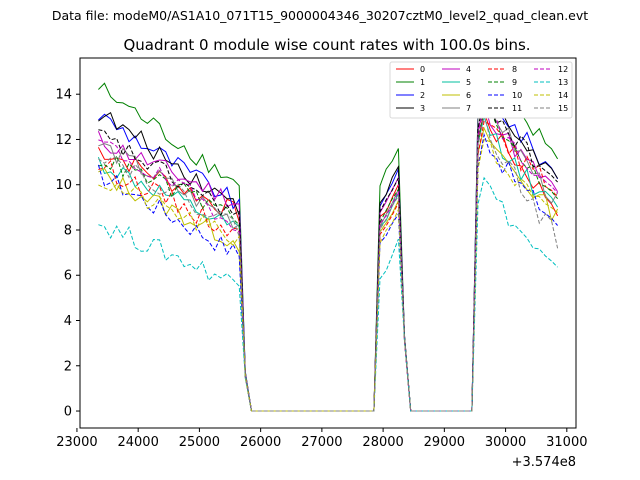 The height and width of the screenshot is (480, 640). What do you see at coordinates (321, 442) in the screenshot?
I see `x-tick-label: 27000` at bounding box center [321, 442].